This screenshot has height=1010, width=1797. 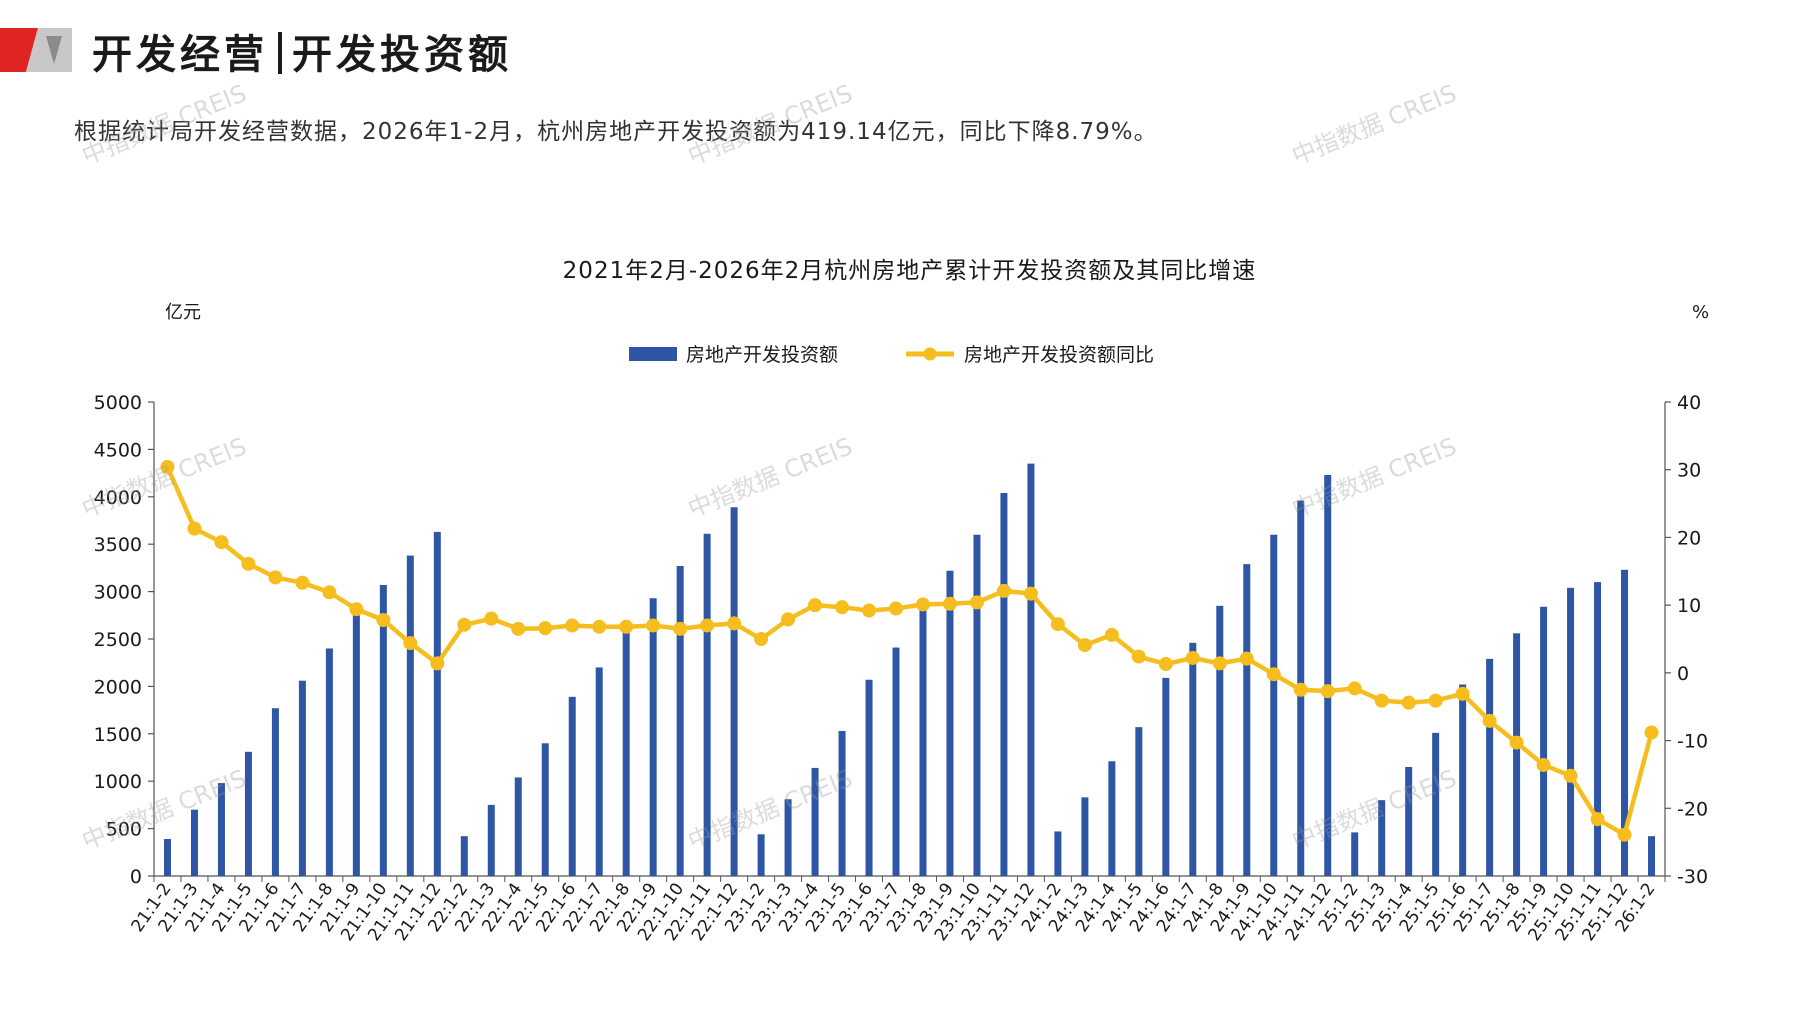 What do you see at coordinates (280, 53) in the screenshot?
I see `title-separator` at bounding box center [280, 53].